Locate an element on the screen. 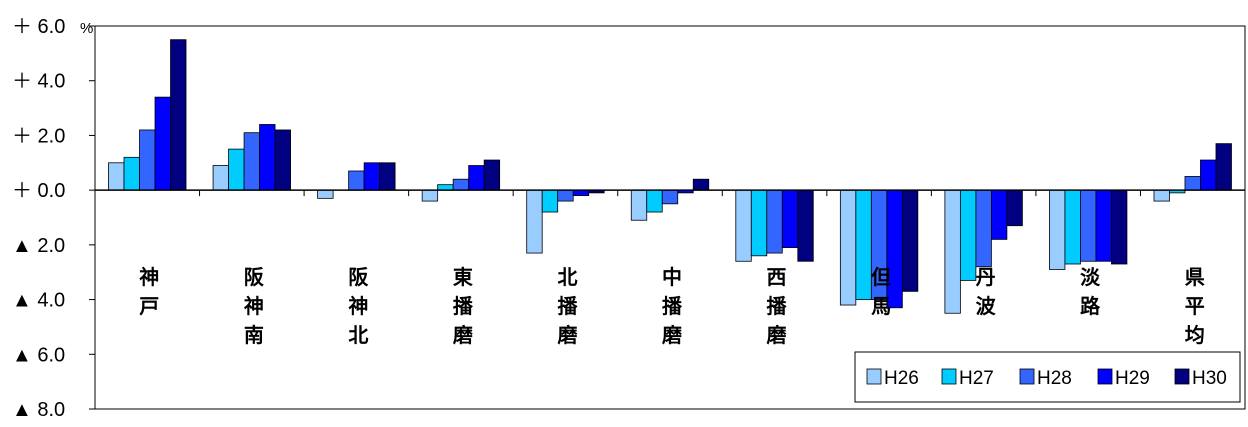  legend-label-h27: H27 is located at coordinates (976, 378).